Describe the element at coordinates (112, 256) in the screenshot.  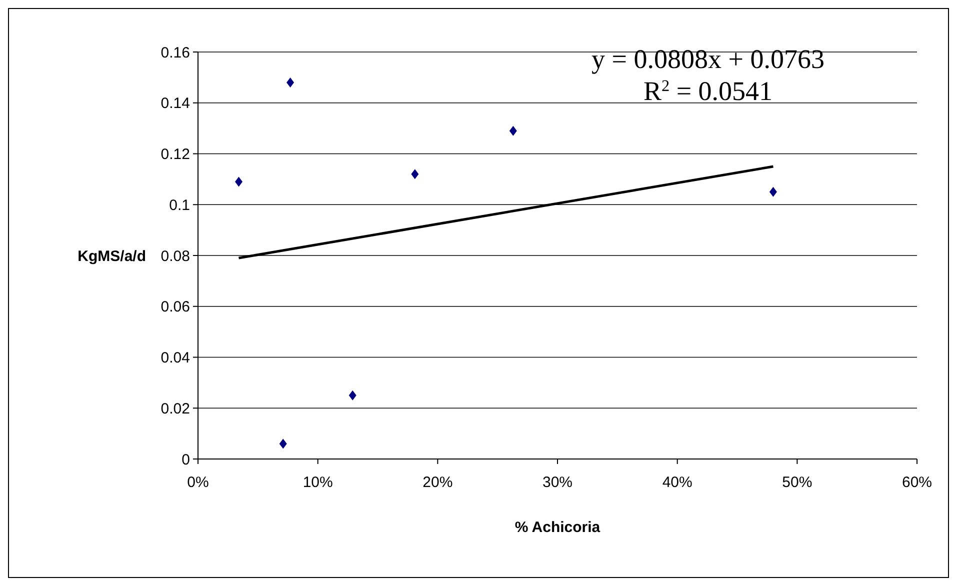
I see `y-axis-title: KgMS/a/d` at that location.